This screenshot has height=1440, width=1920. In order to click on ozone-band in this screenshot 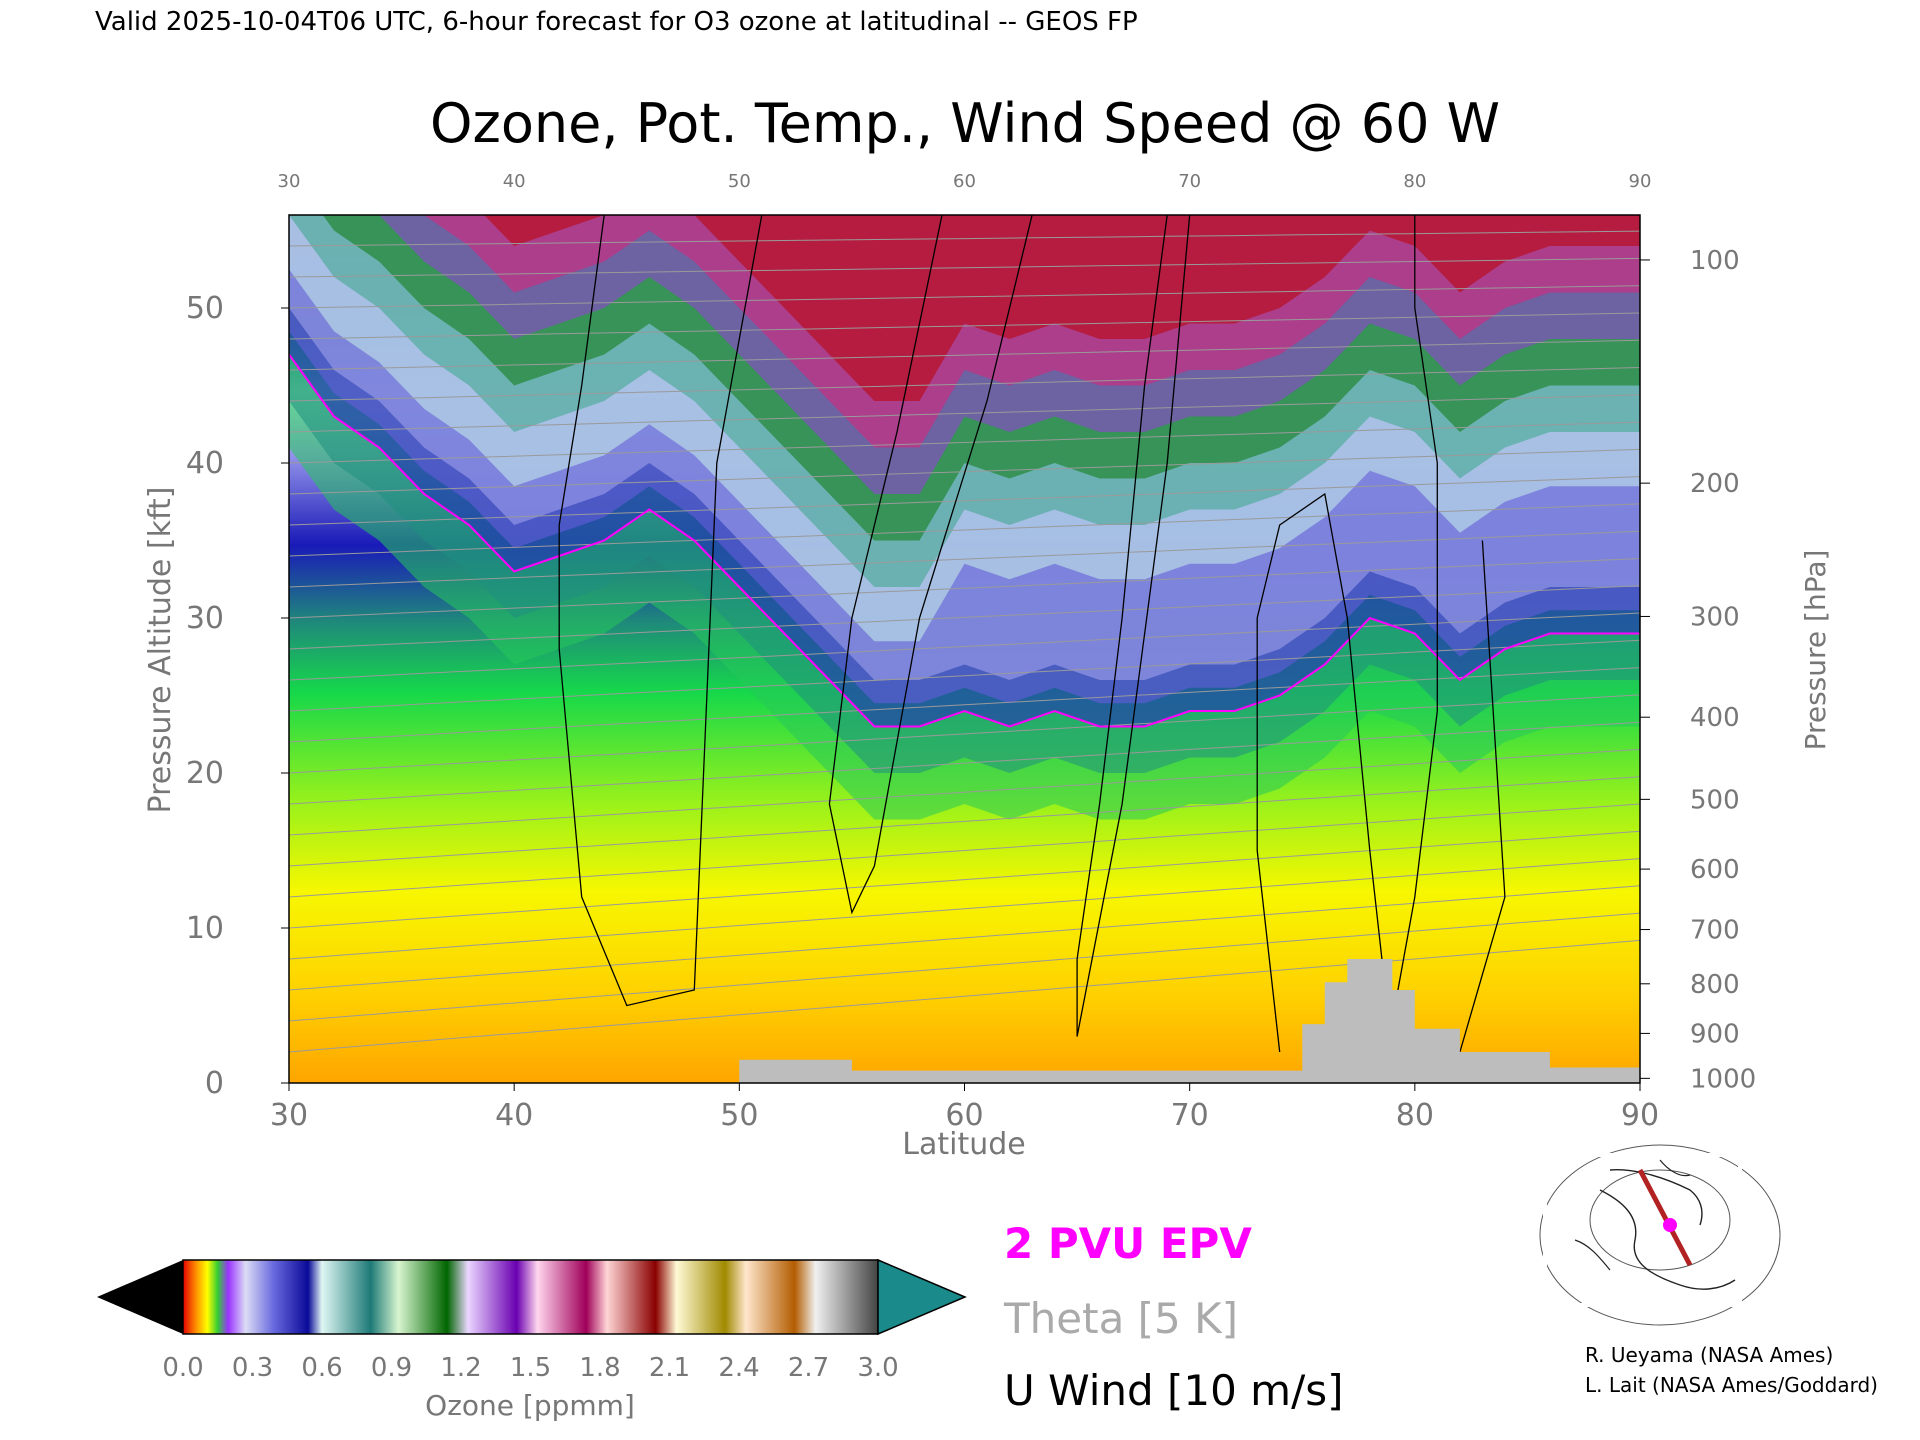, I will do `click(964, 308)`.